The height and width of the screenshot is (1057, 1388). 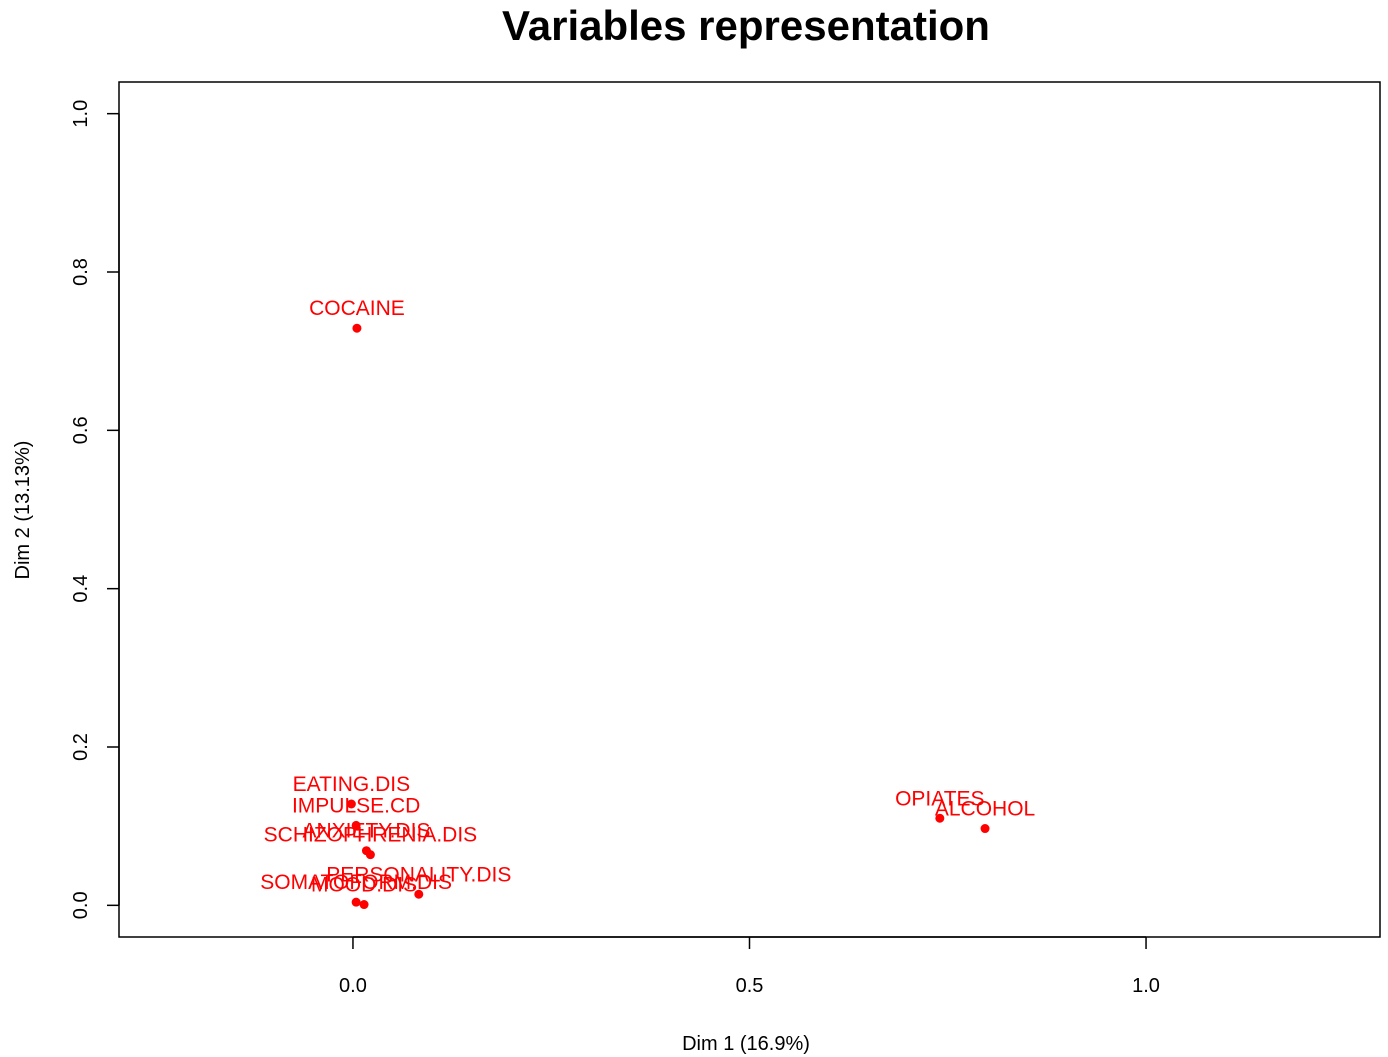 What do you see at coordinates (749, 966) in the screenshot?
I see `x-axis: 0.0 0.5 1.0` at bounding box center [749, 966].